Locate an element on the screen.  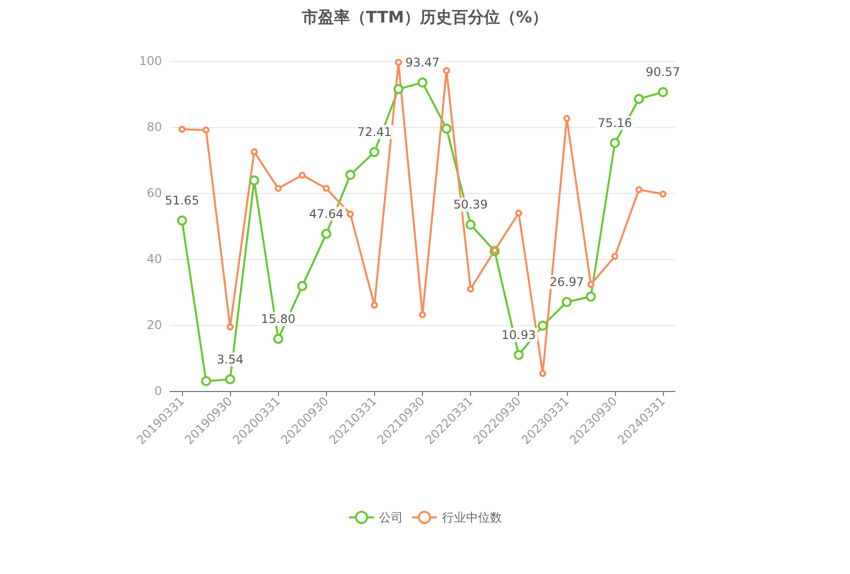
data-label: 90.57 is located at coordinates (663, 72).